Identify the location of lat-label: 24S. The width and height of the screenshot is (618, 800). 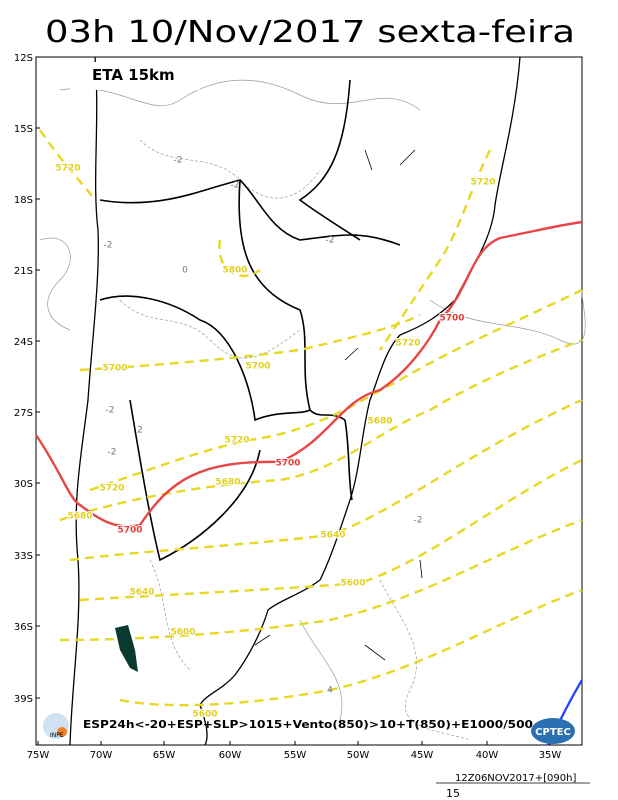
(23, 342).